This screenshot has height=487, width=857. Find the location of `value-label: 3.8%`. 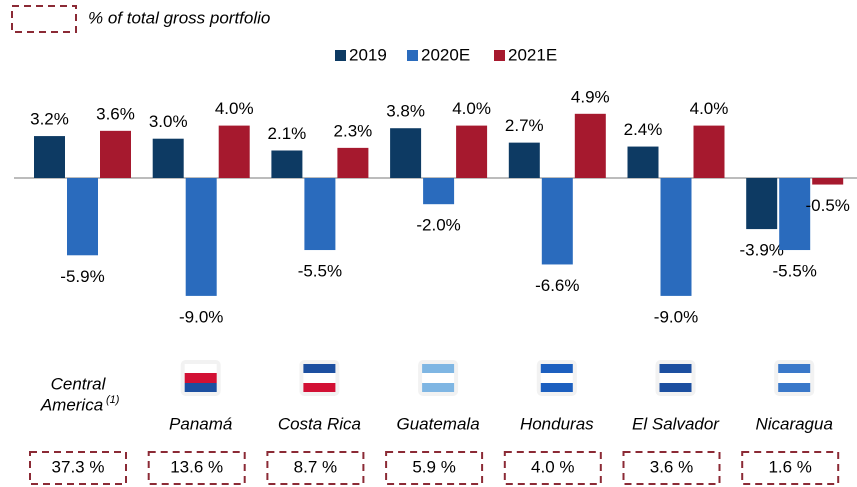

value-label: 3.8% is located at coordinates (405, 111).